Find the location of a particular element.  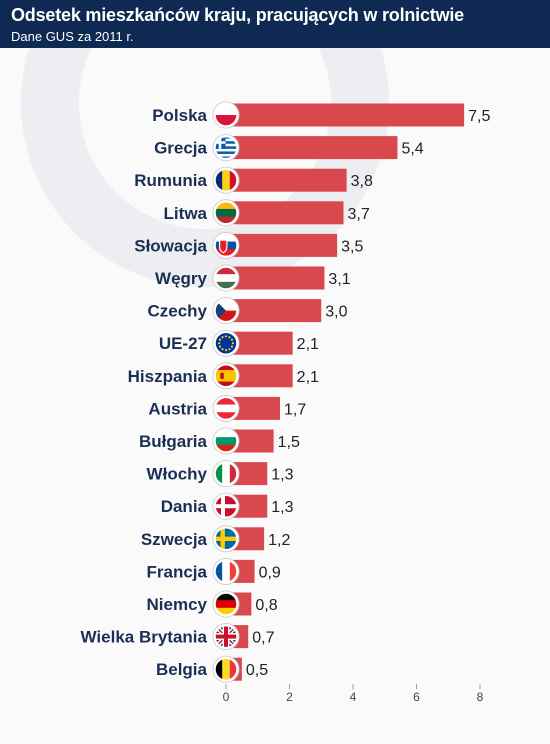

category-label: Słowacja is located at coordinates (170, 245).